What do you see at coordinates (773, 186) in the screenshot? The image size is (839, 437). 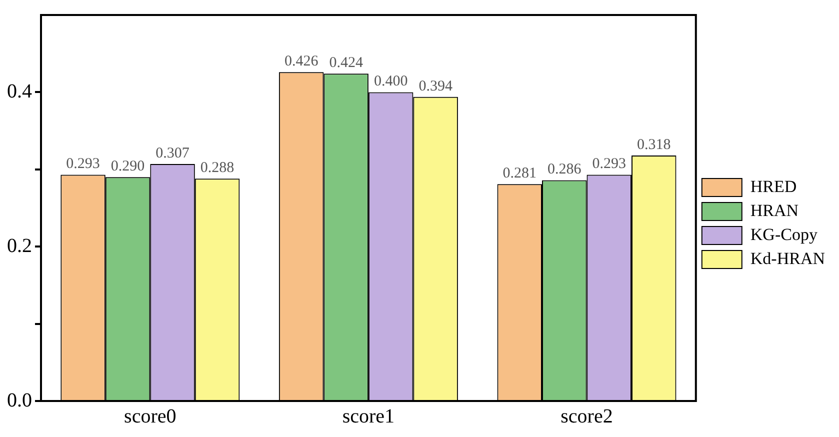 I see `legend-label: HRED` at bounding box center [773, 186].